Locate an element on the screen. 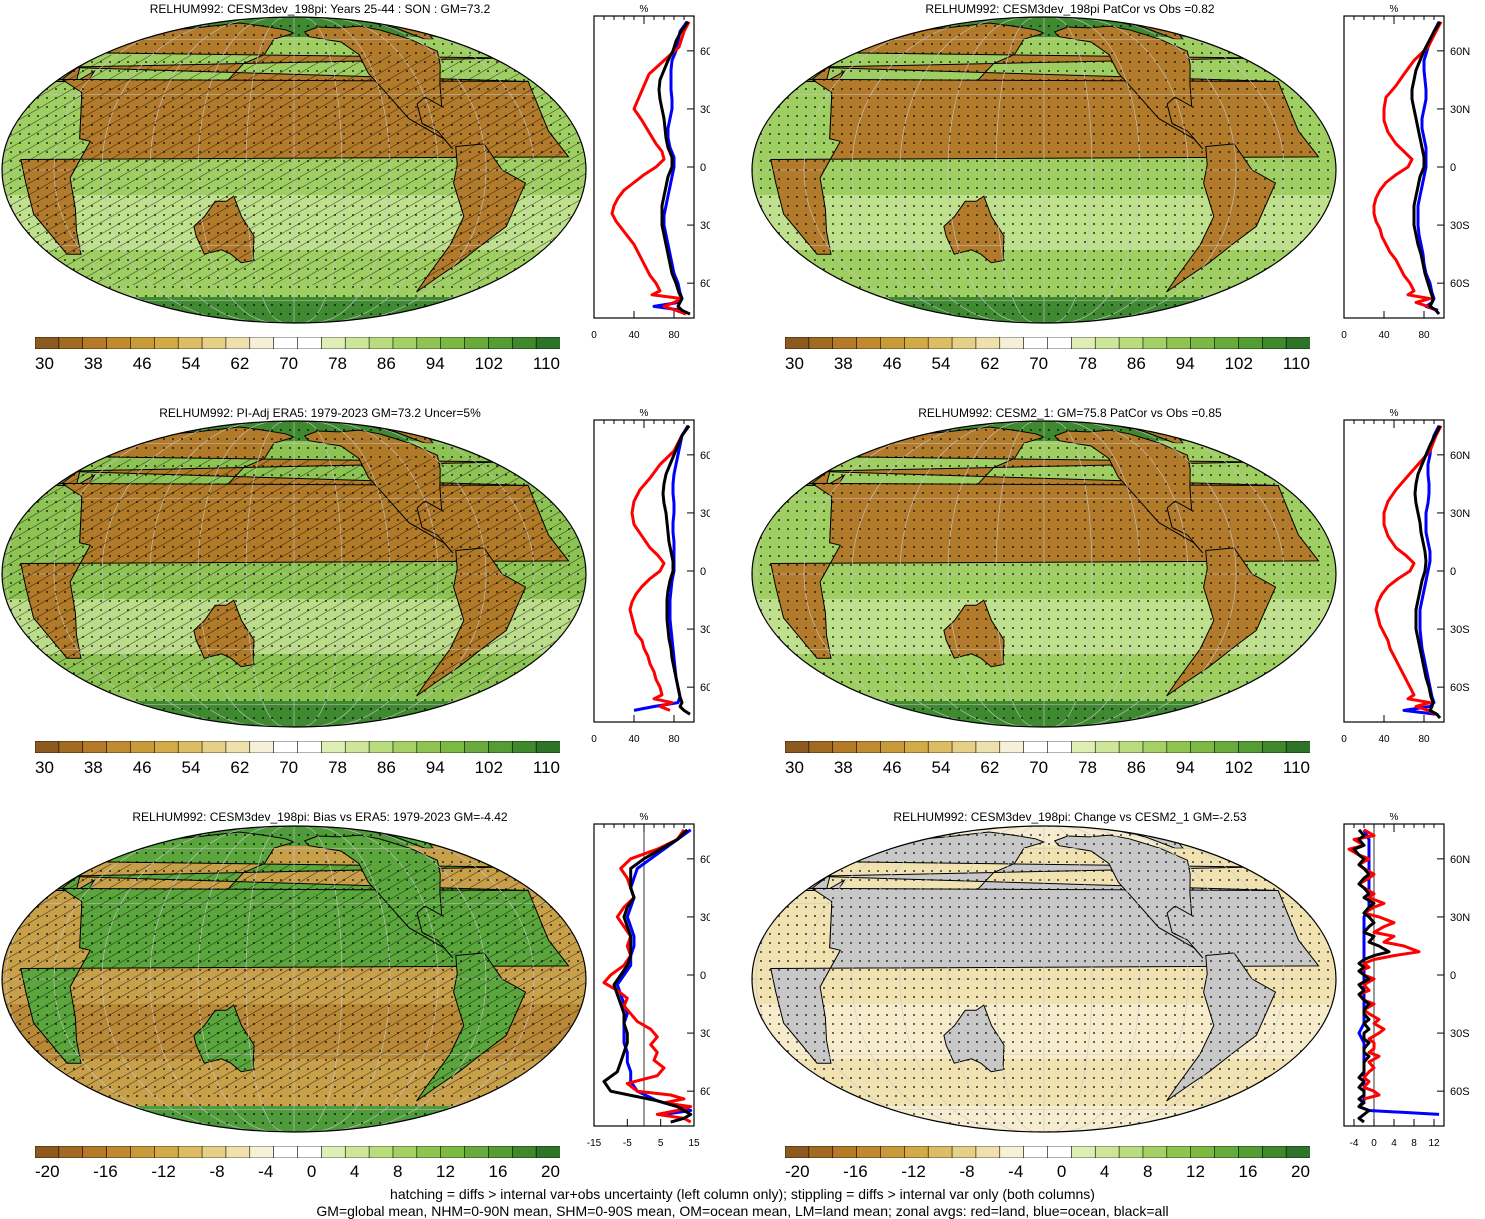  colorbar is located at coordinates (1047, 343).